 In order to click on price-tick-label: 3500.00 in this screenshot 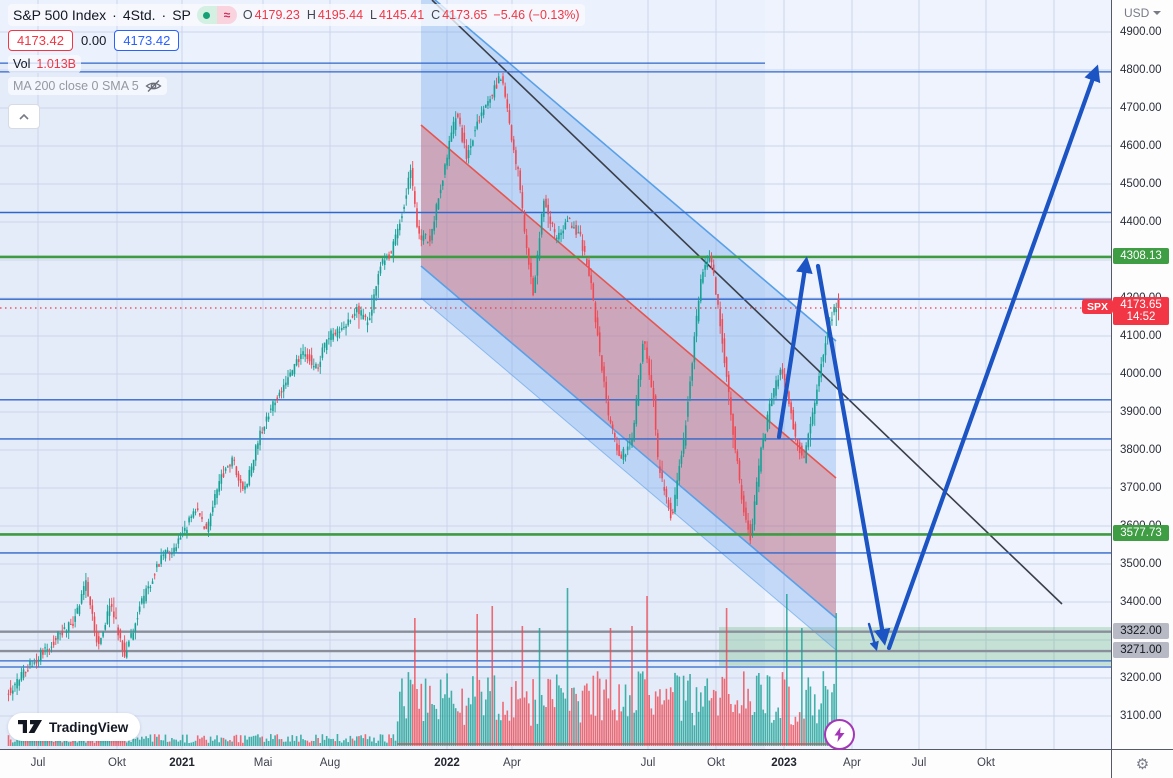, I will do `click(1141, 563)`.